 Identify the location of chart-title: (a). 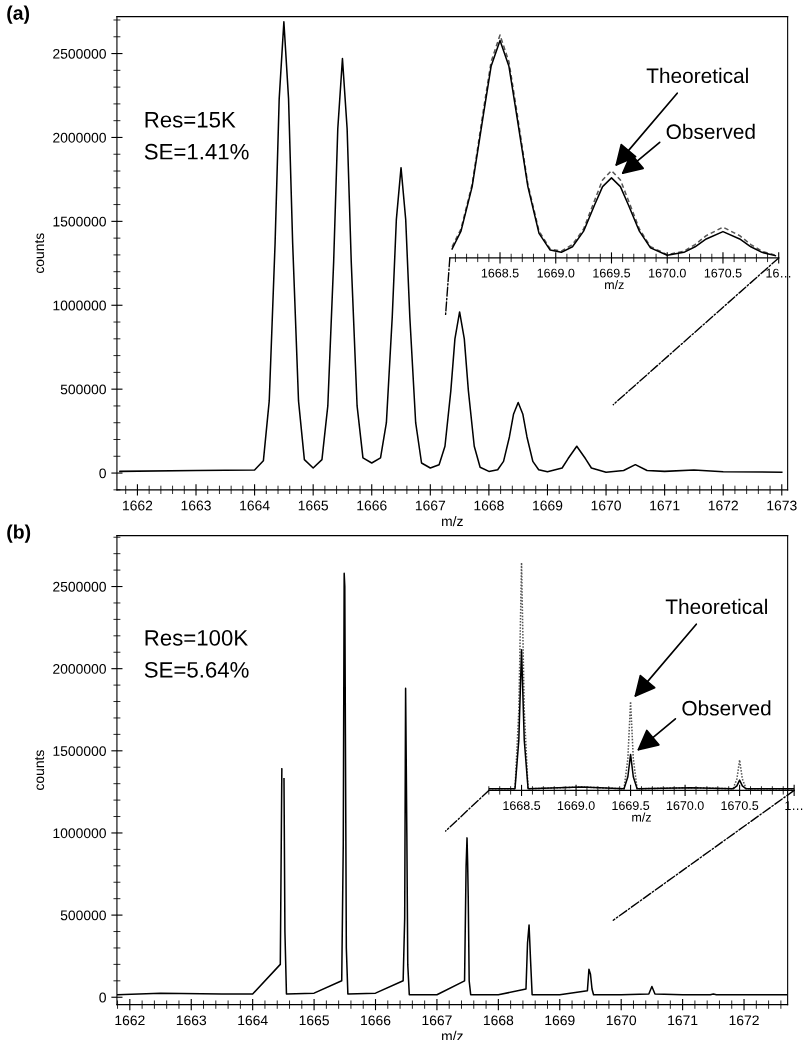
(18, 14).